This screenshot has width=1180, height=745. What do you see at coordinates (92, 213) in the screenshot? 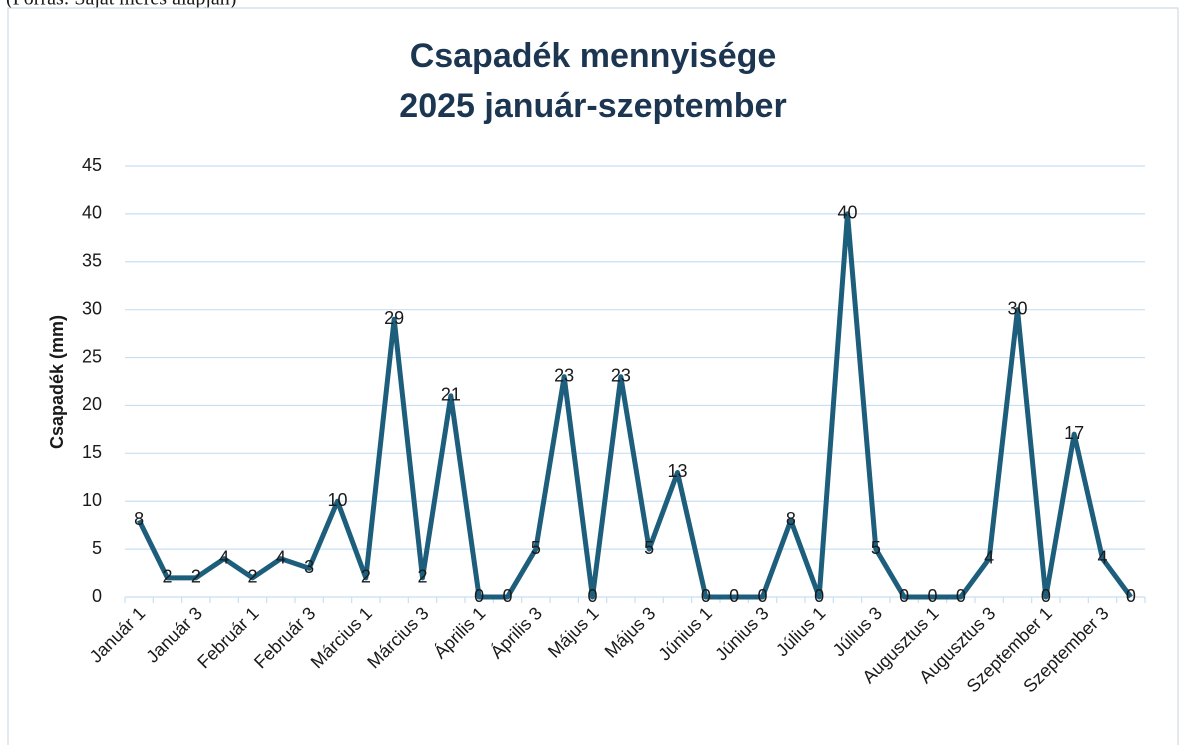
I see `y-tick-label: 40` at bounding box center [92, 213].